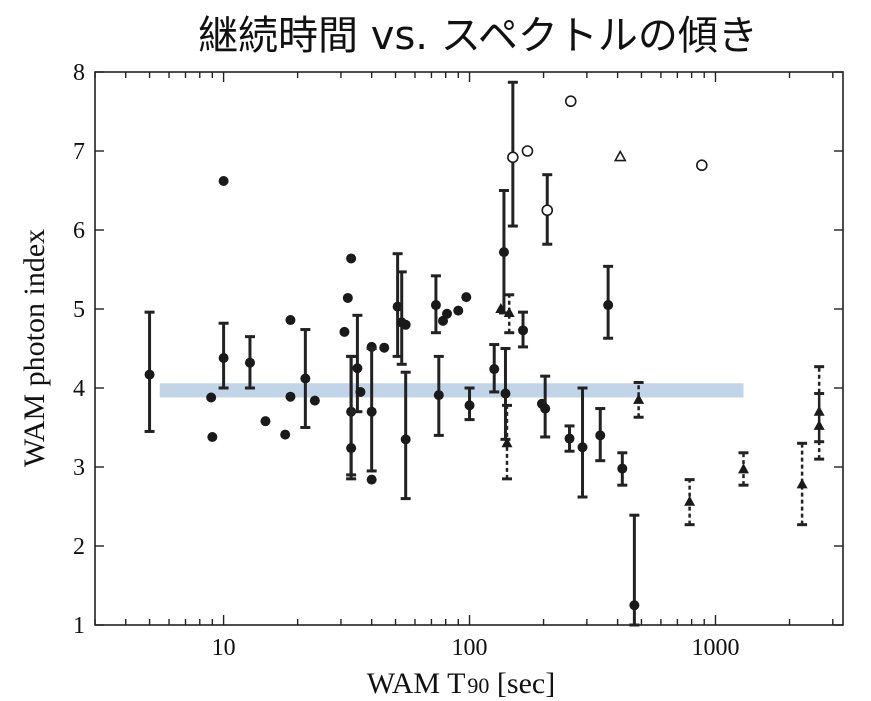  What do you see at coordinates (34, 348) in the screenshot?
I see `y-axis-label: WAM photon index` at bounding box center [34, 348].